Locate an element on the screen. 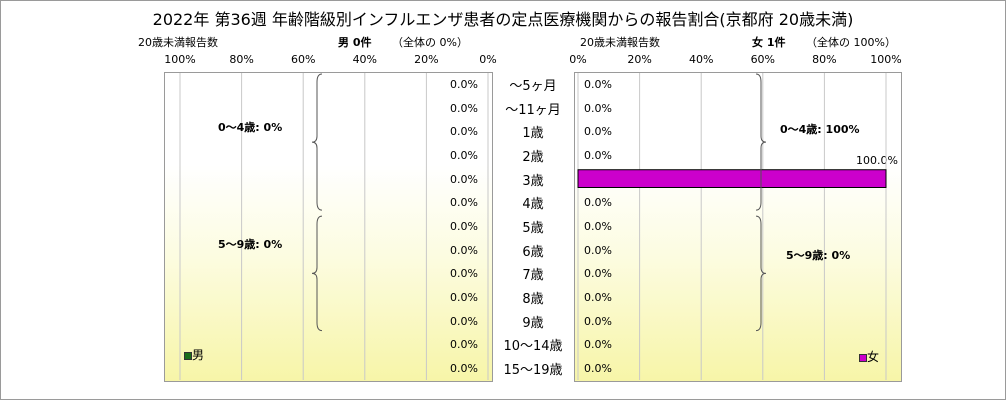  female-x-tick-label: 0% is located at coordinates (578, 59).